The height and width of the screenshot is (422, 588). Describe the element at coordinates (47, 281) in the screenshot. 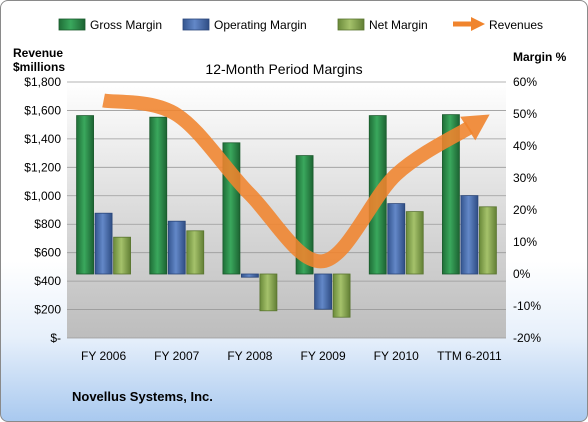

I see `left-tick-label: $400` at that location.